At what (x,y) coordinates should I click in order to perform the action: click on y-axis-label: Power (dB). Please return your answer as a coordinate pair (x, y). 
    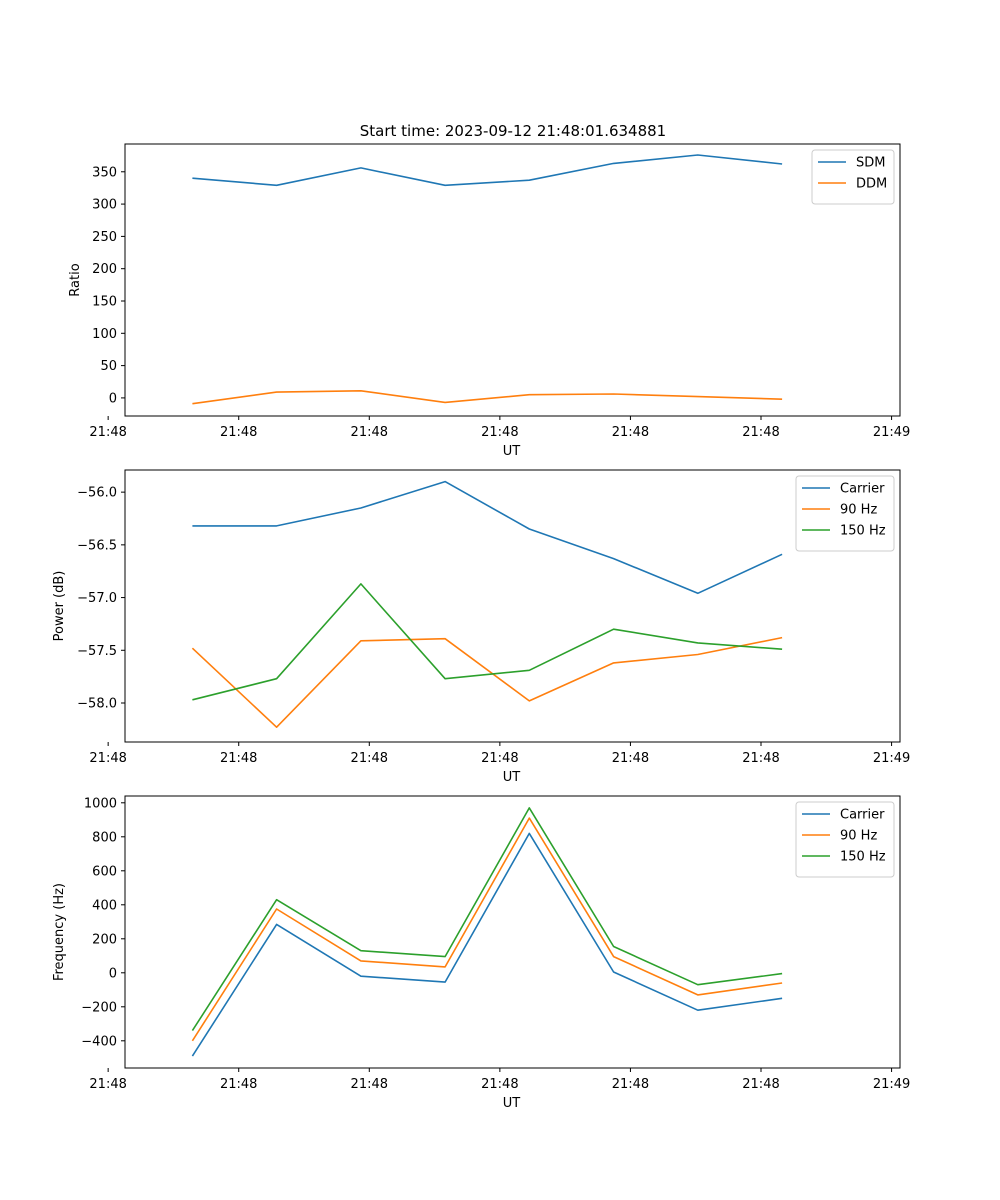
    Looking at the image, I should click on (59, 606).